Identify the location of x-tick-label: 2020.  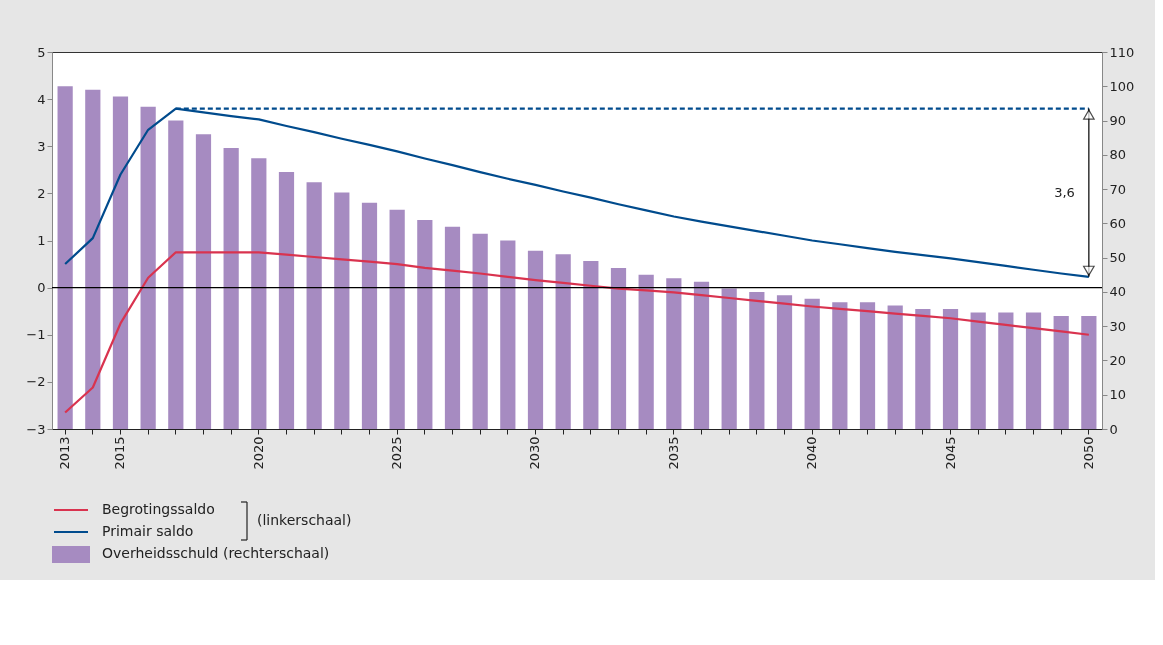
(258, 453).